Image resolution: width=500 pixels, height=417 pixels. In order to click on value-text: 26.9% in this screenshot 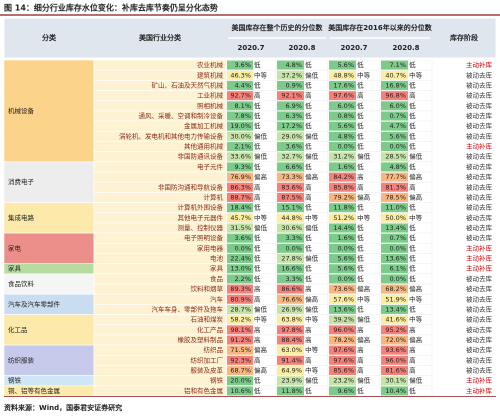, I will do `click(291, 309)`.